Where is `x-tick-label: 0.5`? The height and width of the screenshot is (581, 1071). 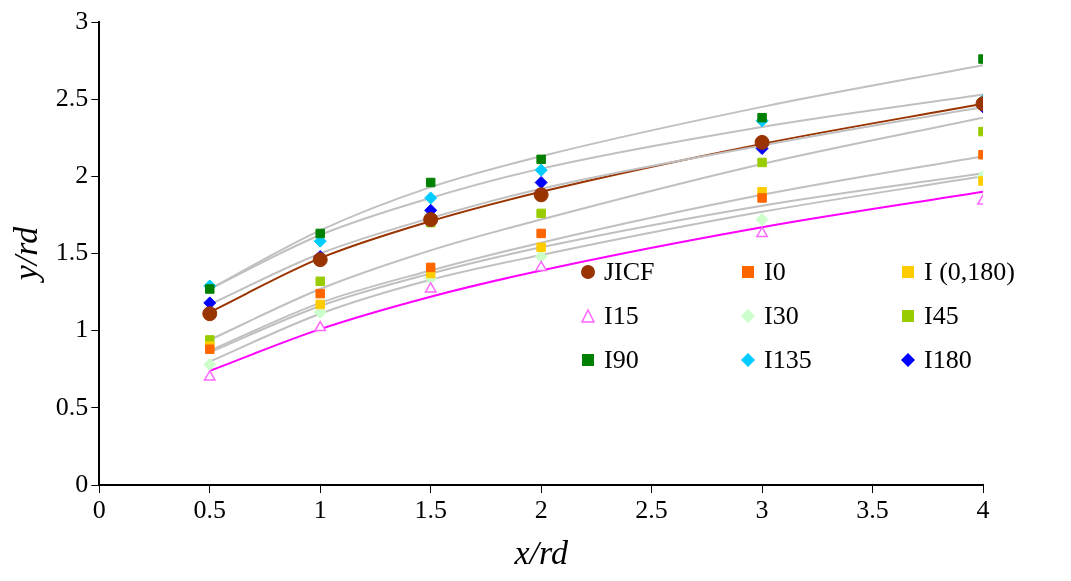
x-tick-label: 0.5 is located at coordinates (210, 510).